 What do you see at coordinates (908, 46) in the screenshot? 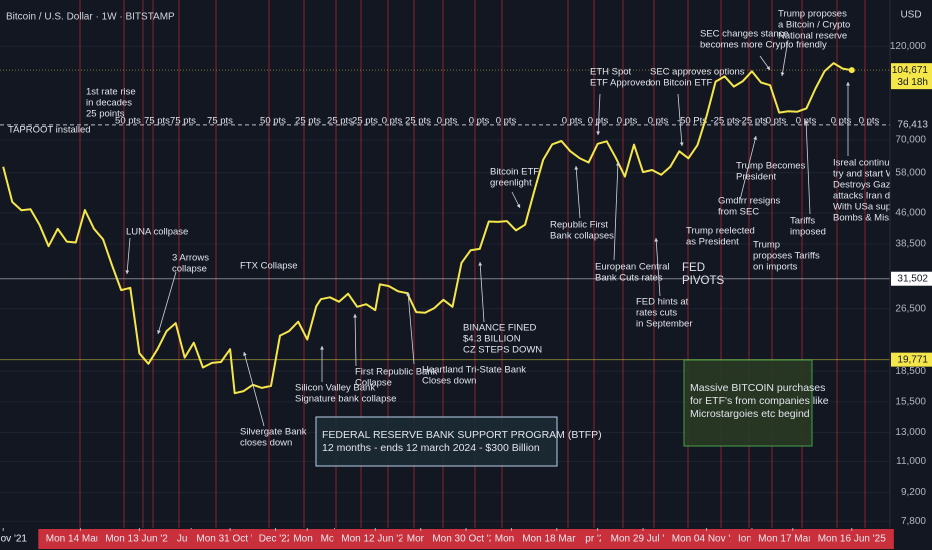
I see `y-tick-label: 120,000` at bounding box center [908, 46].